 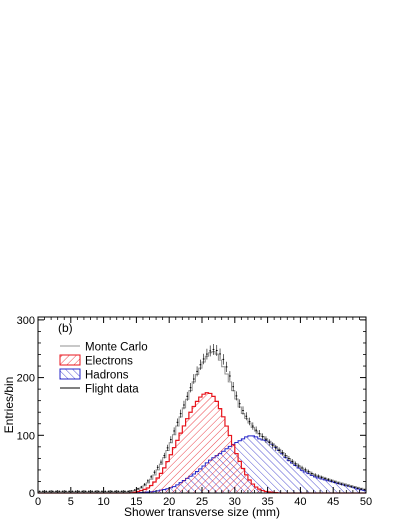 I want to click on panel-label: (b), so click(x=65, y=328).